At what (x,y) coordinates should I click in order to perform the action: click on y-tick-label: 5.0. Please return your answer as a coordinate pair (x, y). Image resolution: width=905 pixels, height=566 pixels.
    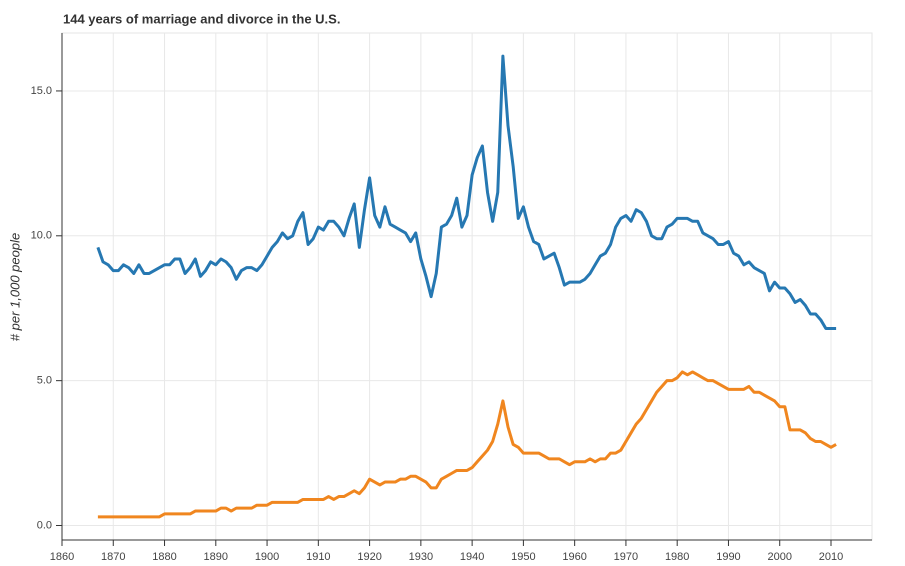
    Looking at the image, I should click on (44, 381).